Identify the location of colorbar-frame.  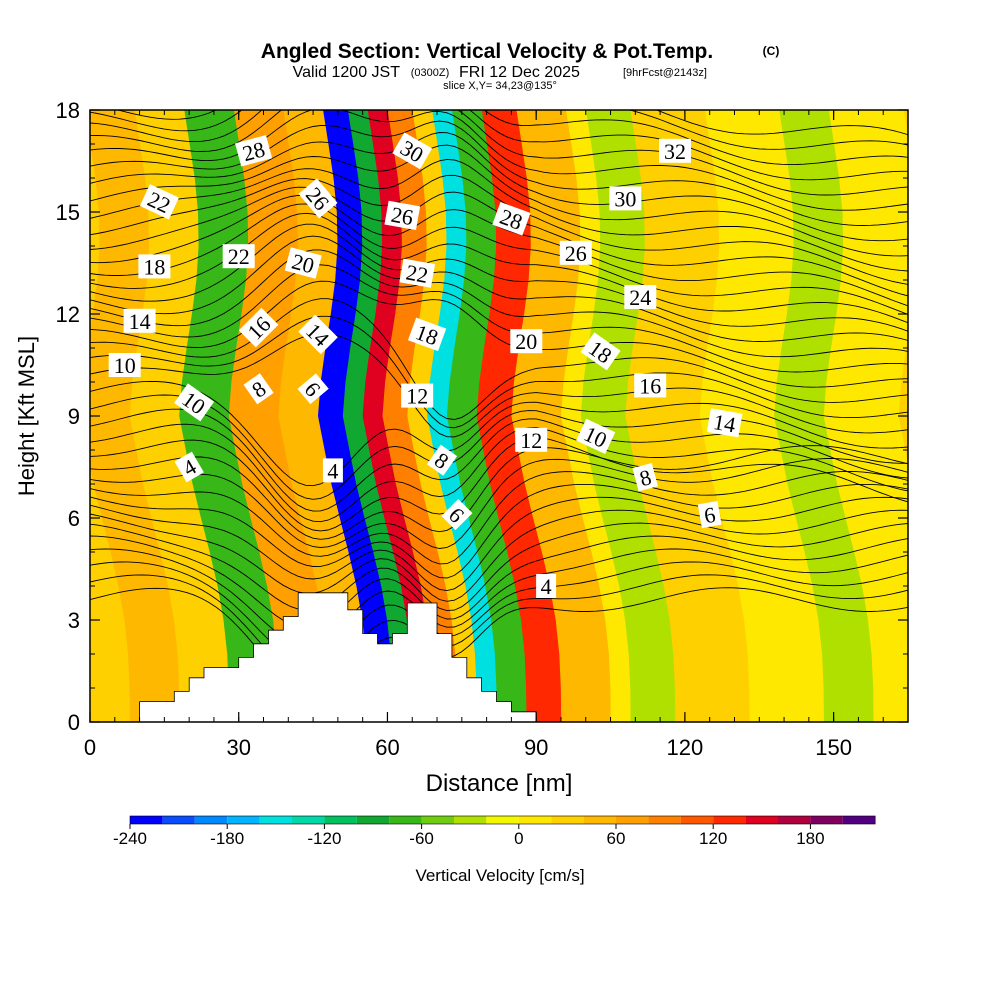
(502, 820).